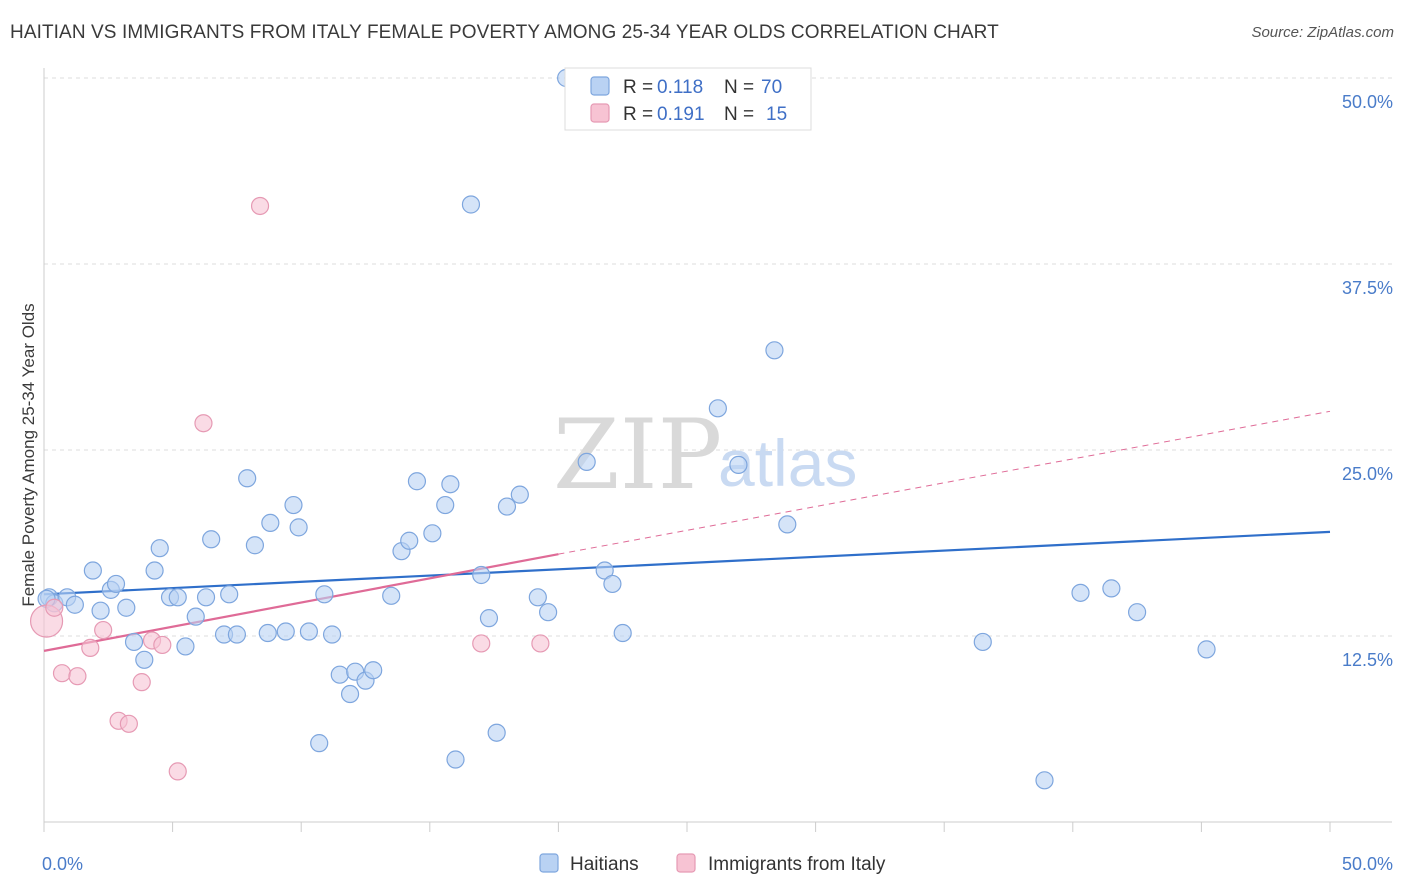 The width and height of the screenshot is (1406, 892). Describe the element at coordinates (62, 864) in the screenshot. I see `x-tick-label-0: 0.0%` at that location.